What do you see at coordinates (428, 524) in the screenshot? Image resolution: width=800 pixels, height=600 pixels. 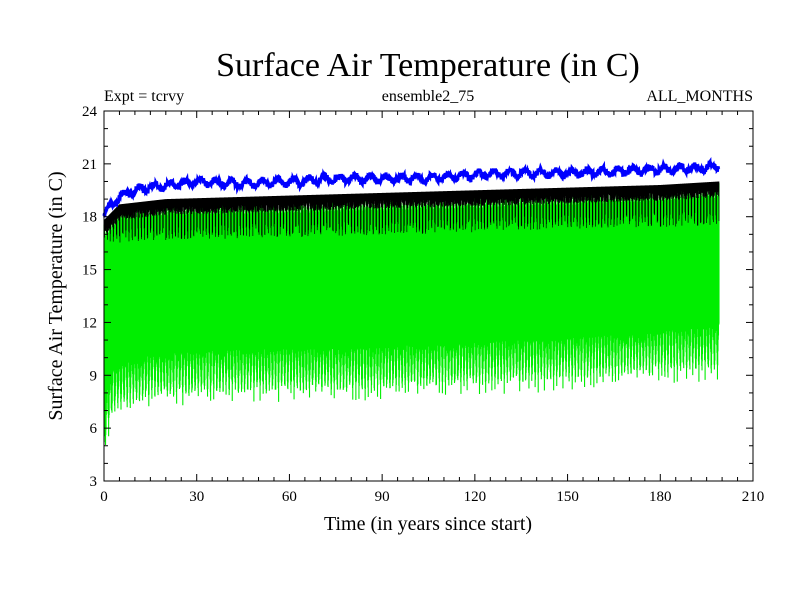 I see `x-axis-label: Time (in years since start)` at bounding box center [428, 524].